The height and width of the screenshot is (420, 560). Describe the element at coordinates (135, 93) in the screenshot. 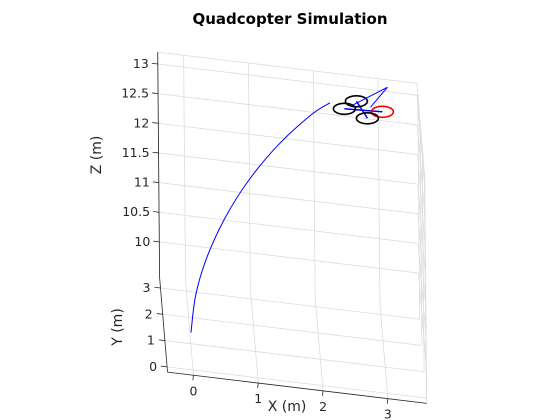

I see `z-tick-label: 12.5` at that location.